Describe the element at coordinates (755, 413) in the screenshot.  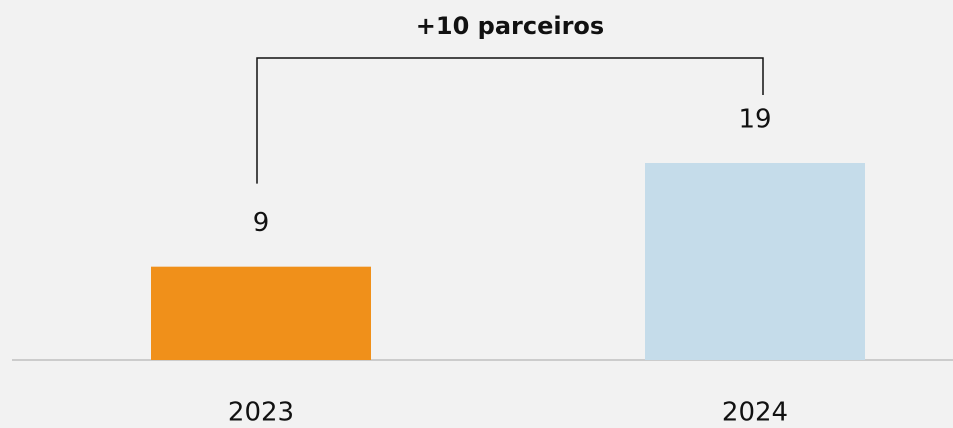
I see `x-tick-label: 2024` at that location.